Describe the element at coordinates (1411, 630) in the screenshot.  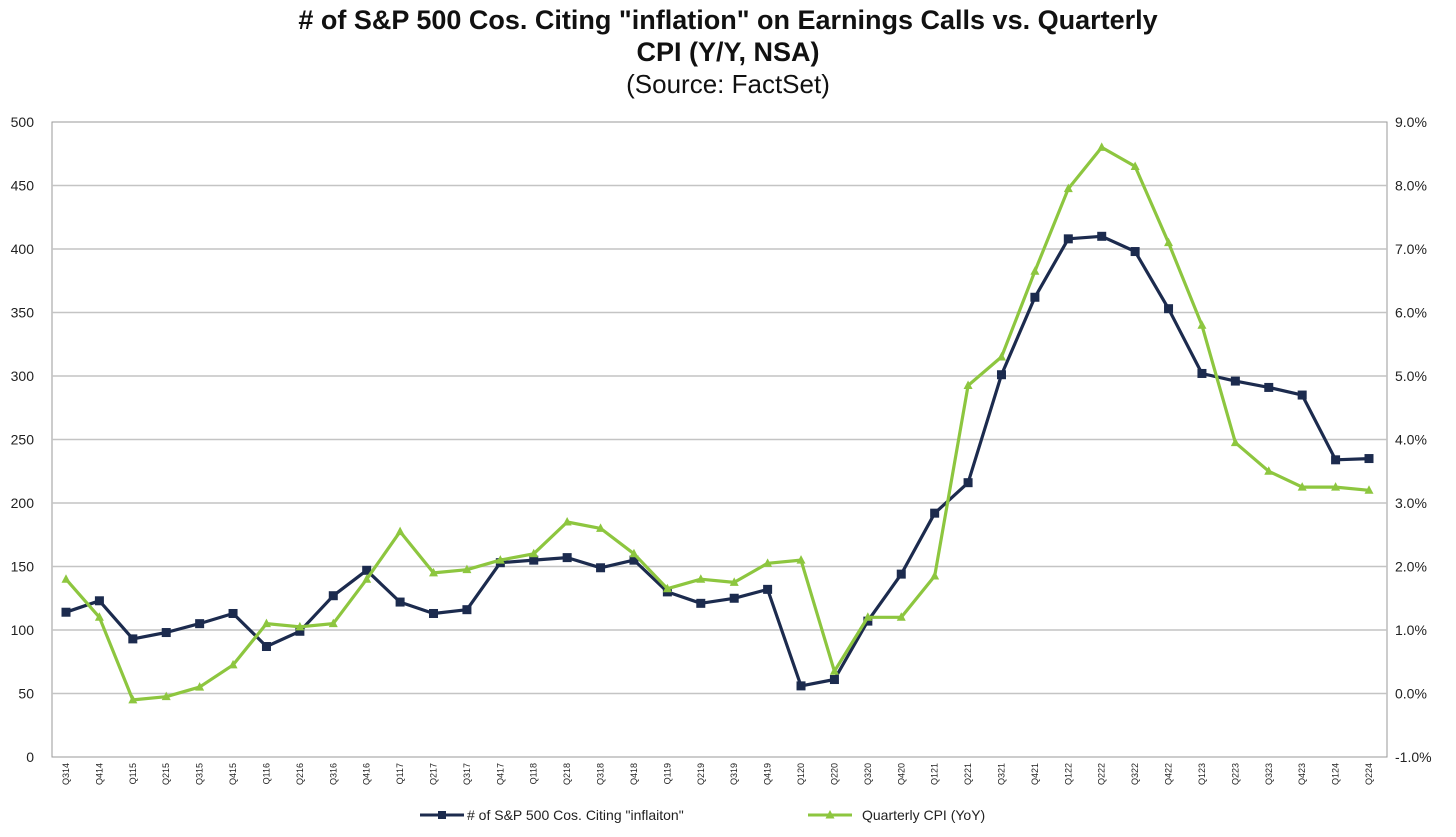
I see `y-right-tick-label: 1.0%` at that location.